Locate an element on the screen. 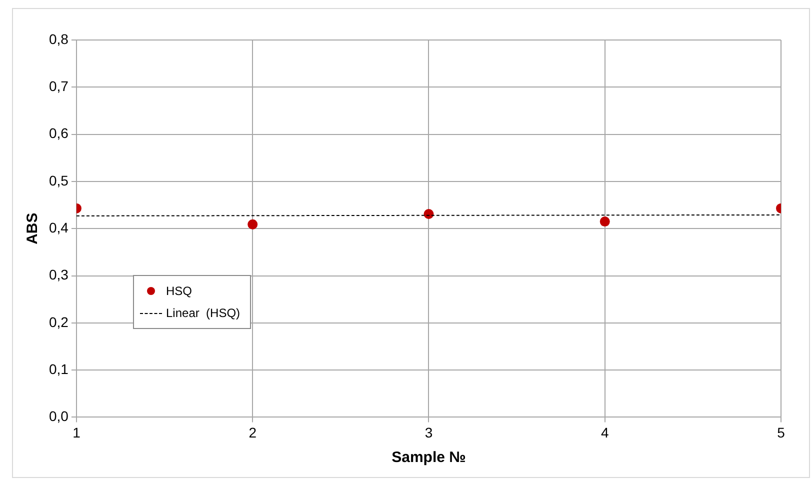  x-tick-label: 5 is located at coordinates (781, 432).